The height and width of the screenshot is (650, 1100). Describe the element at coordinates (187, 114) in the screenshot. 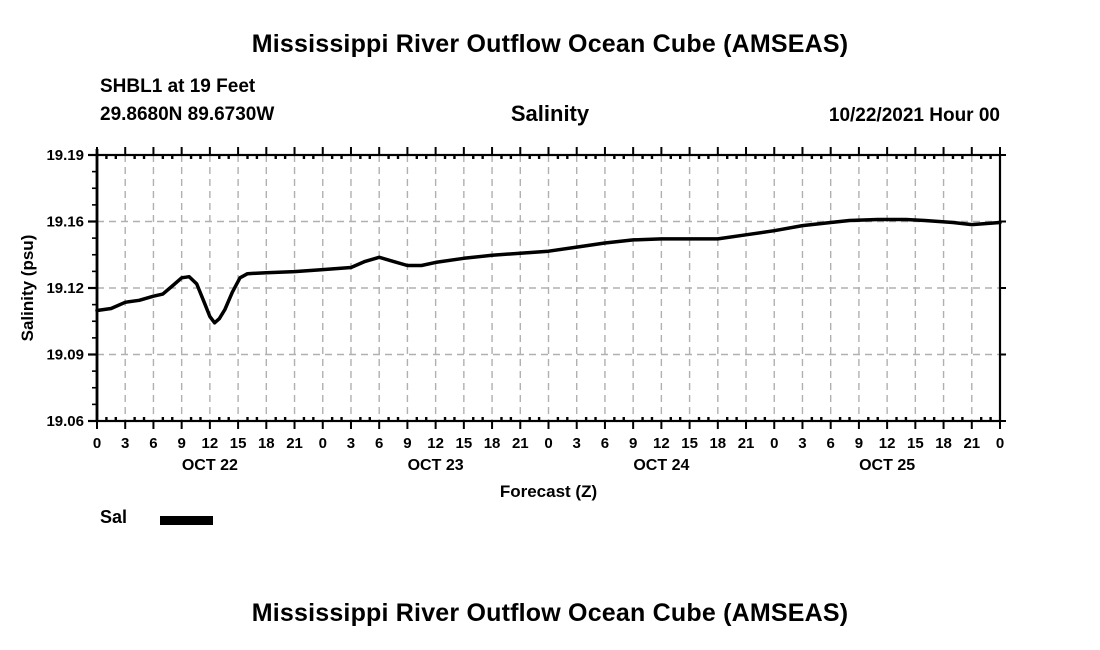

I see `station-coordinates: 29.8680N 89.6730W` at that location.